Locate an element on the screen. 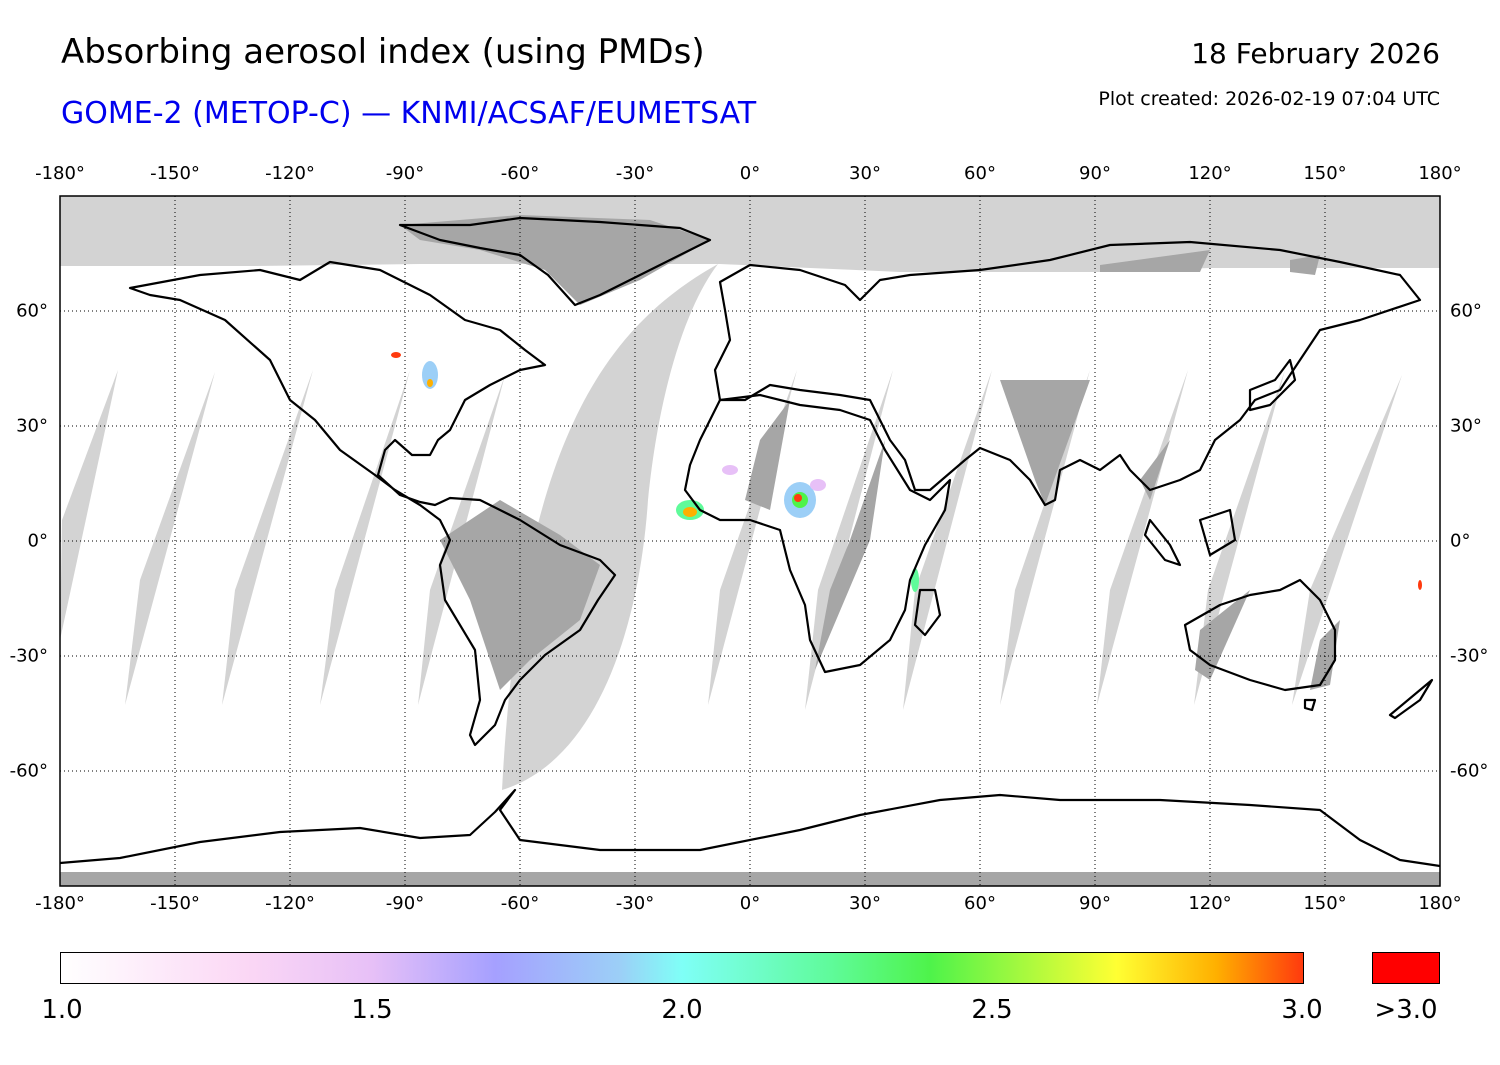  colorbar-tick: 1.0 is located at coordinates (62, 1010).